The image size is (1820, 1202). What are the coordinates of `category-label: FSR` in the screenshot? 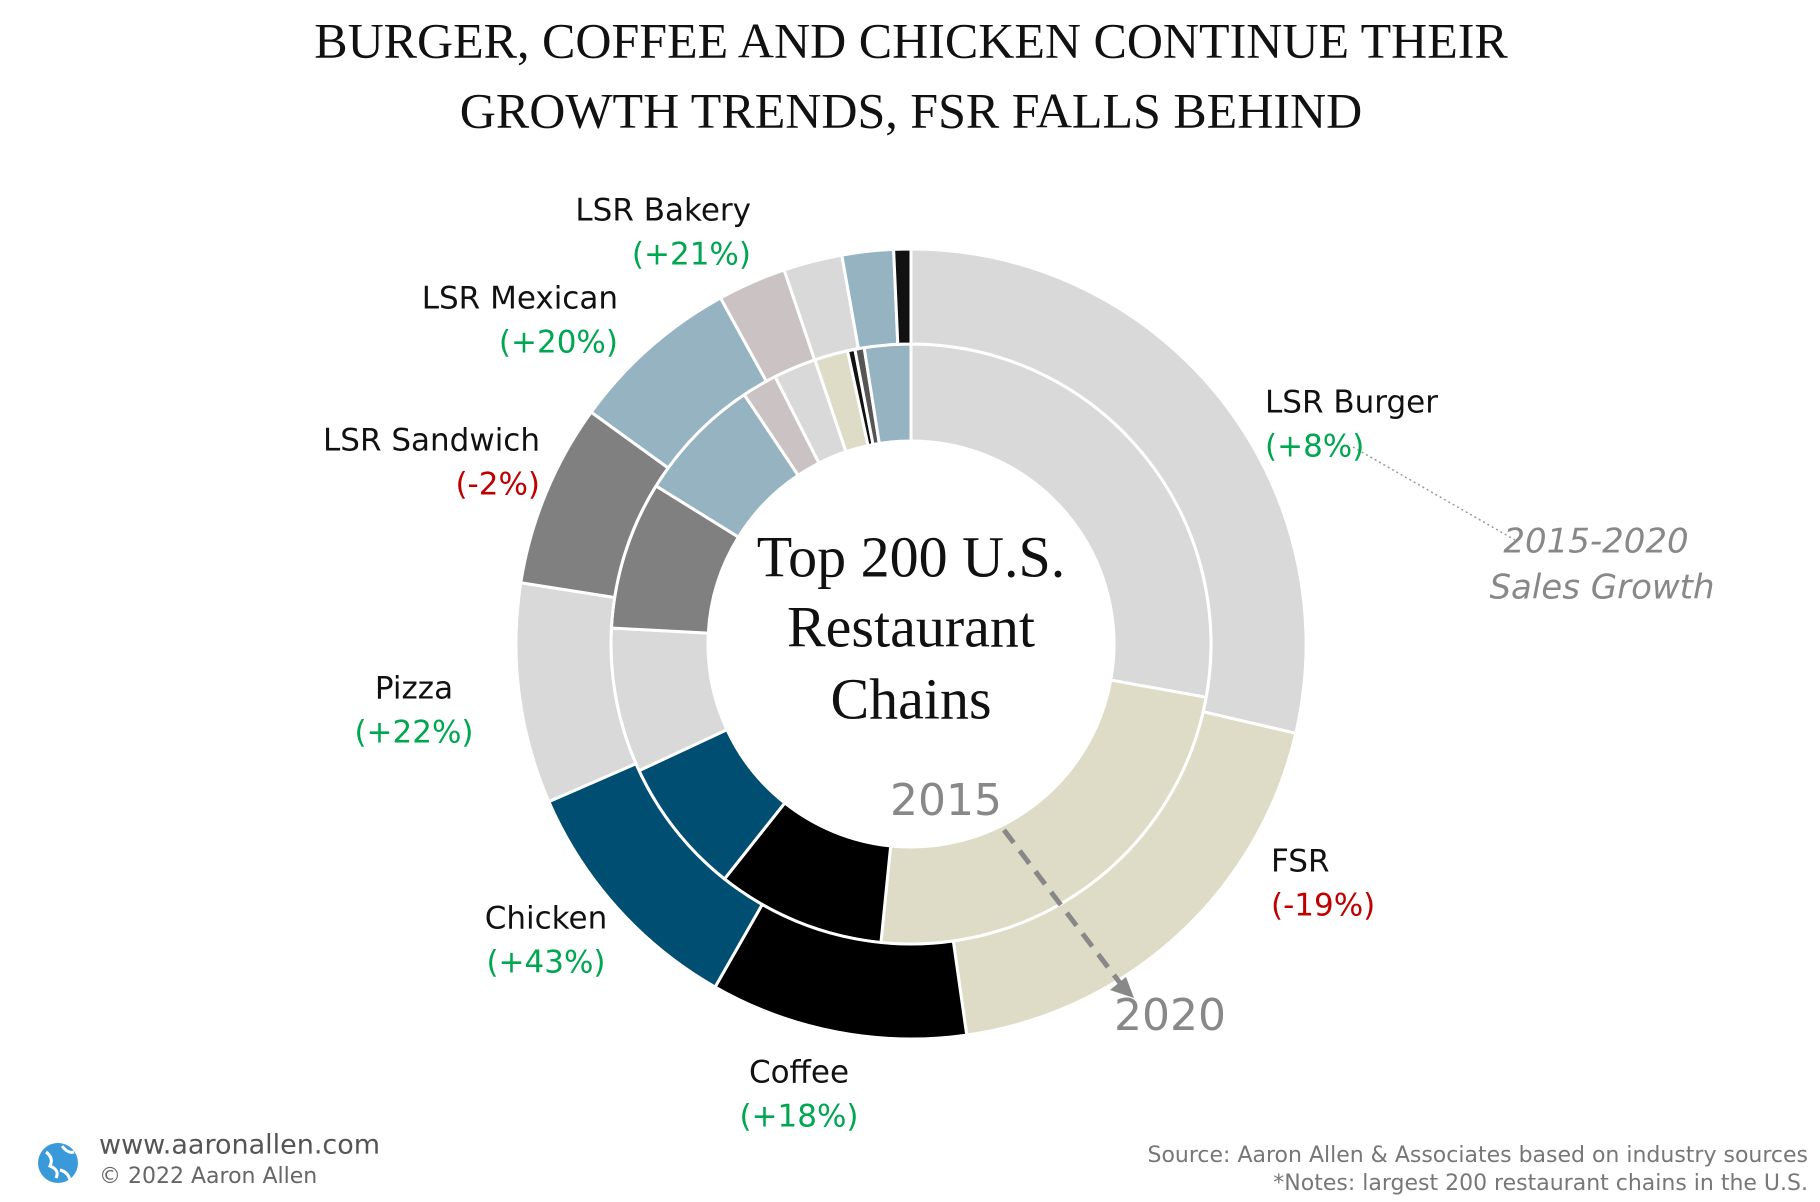 It's located at (1300, 862).